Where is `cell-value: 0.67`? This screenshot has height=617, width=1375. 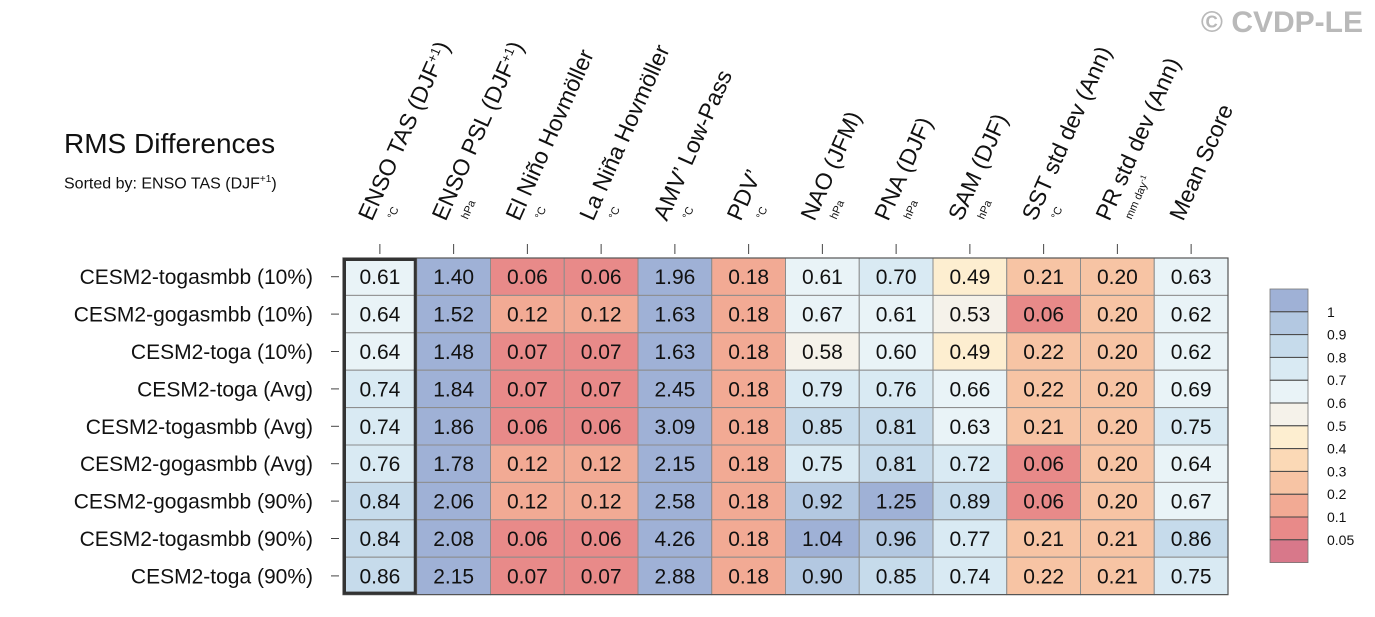 cell-value: 0.67 is located at coordinates (1191, 502).